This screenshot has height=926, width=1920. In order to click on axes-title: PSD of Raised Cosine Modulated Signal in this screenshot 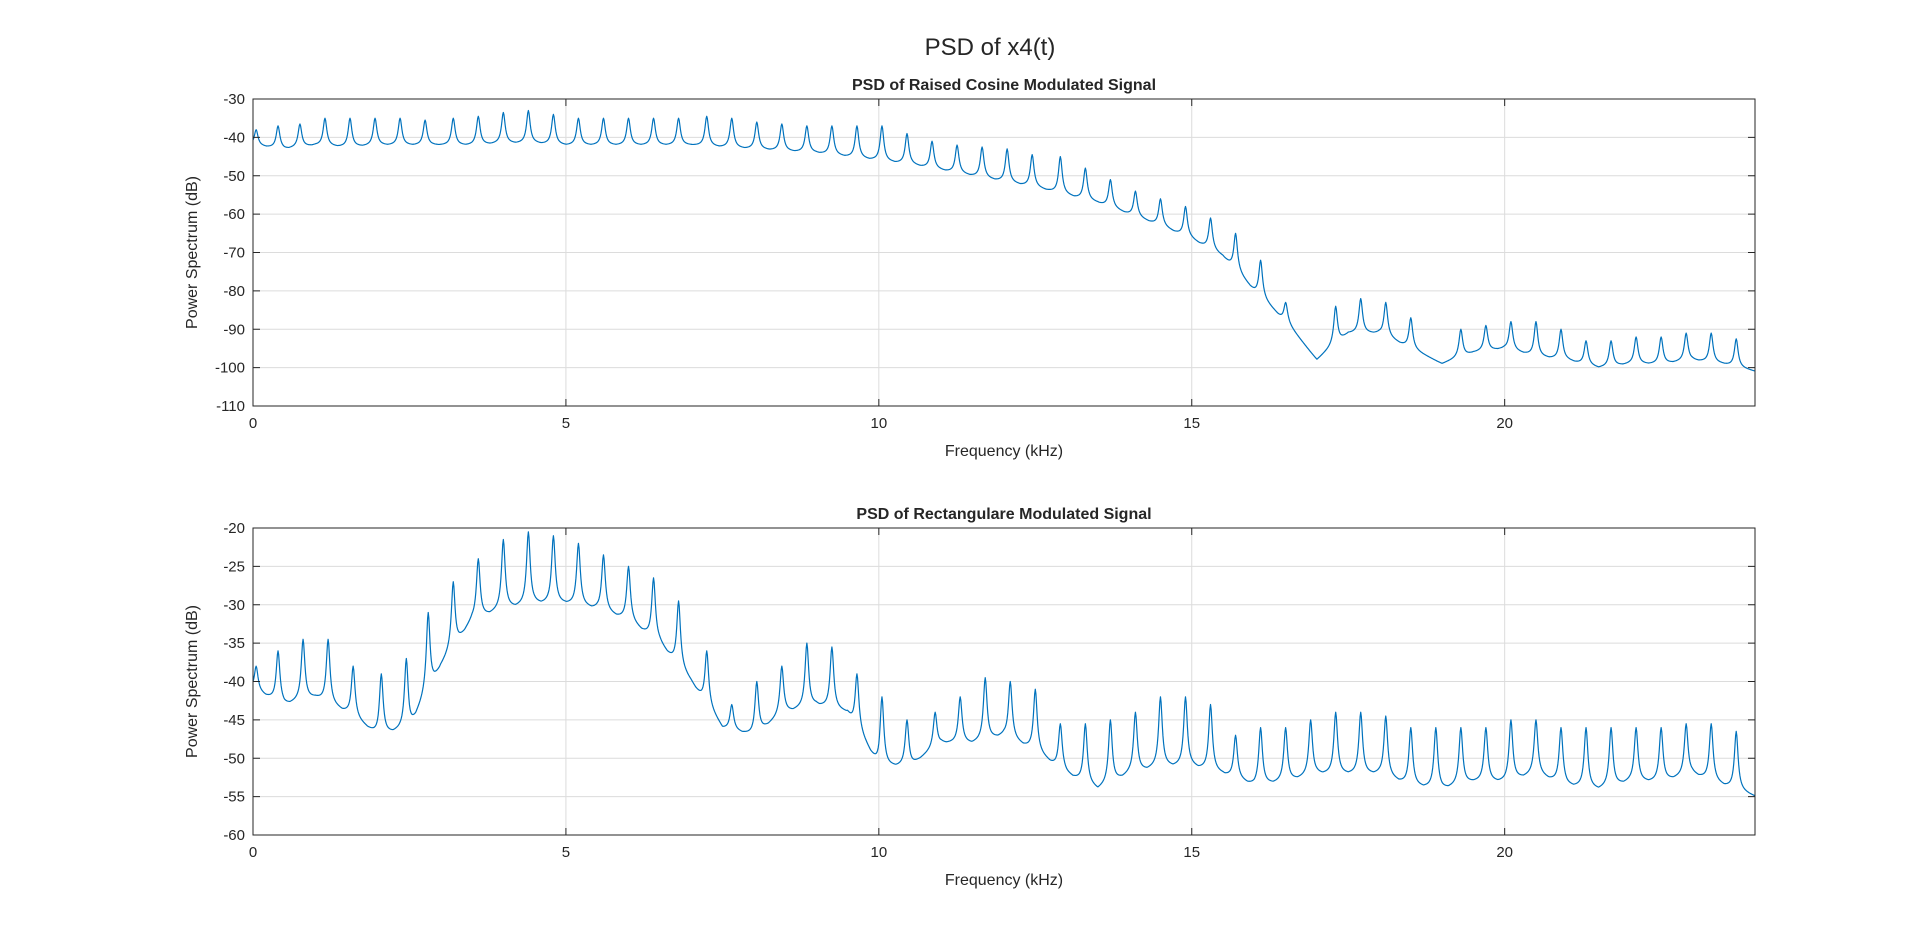, I will do `click(1004, 85)`.